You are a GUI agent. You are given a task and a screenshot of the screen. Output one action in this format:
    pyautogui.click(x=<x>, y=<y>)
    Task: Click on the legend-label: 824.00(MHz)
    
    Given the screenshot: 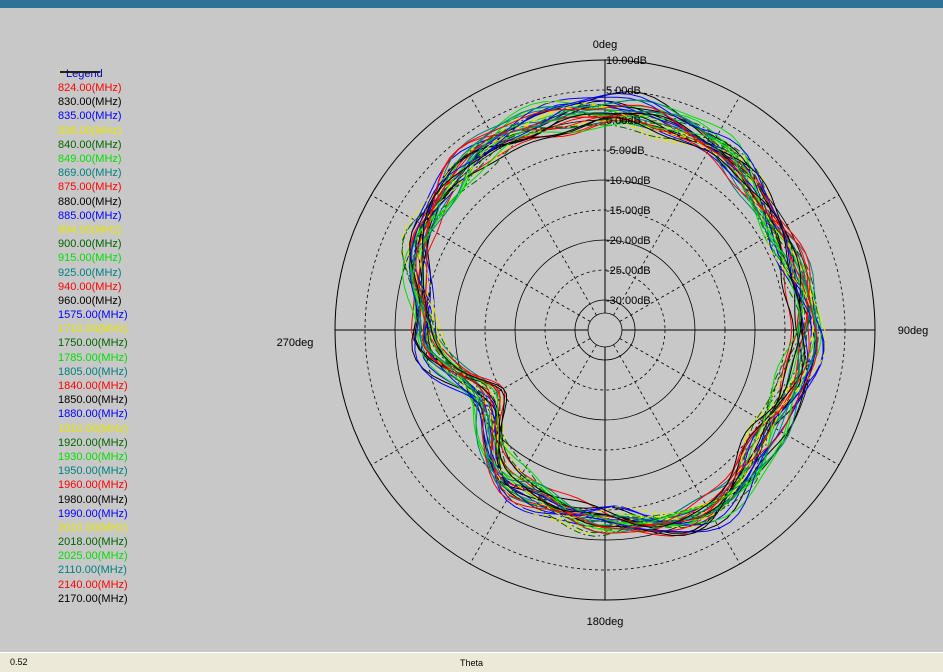 What is the action you would take?
    pyautogui.click(x=90, y=88)
    